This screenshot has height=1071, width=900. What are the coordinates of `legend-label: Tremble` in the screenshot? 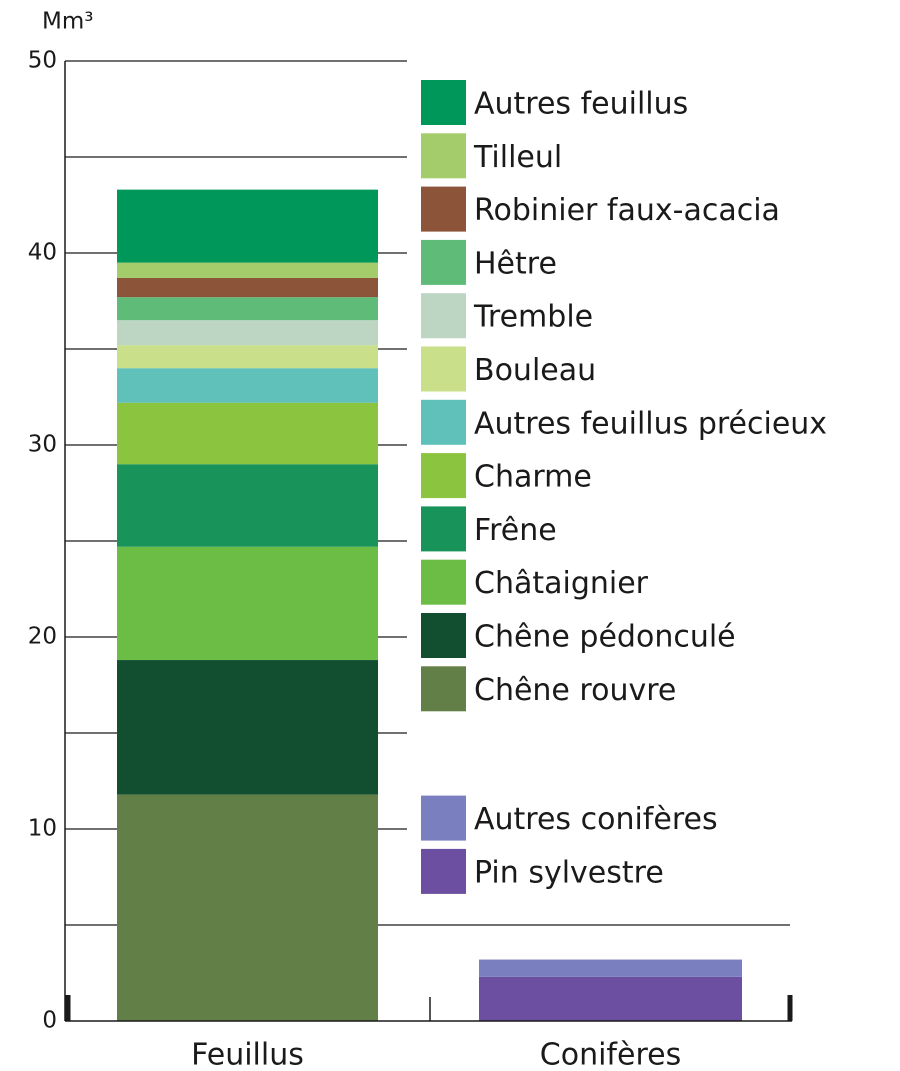 It's located at (533, 317).